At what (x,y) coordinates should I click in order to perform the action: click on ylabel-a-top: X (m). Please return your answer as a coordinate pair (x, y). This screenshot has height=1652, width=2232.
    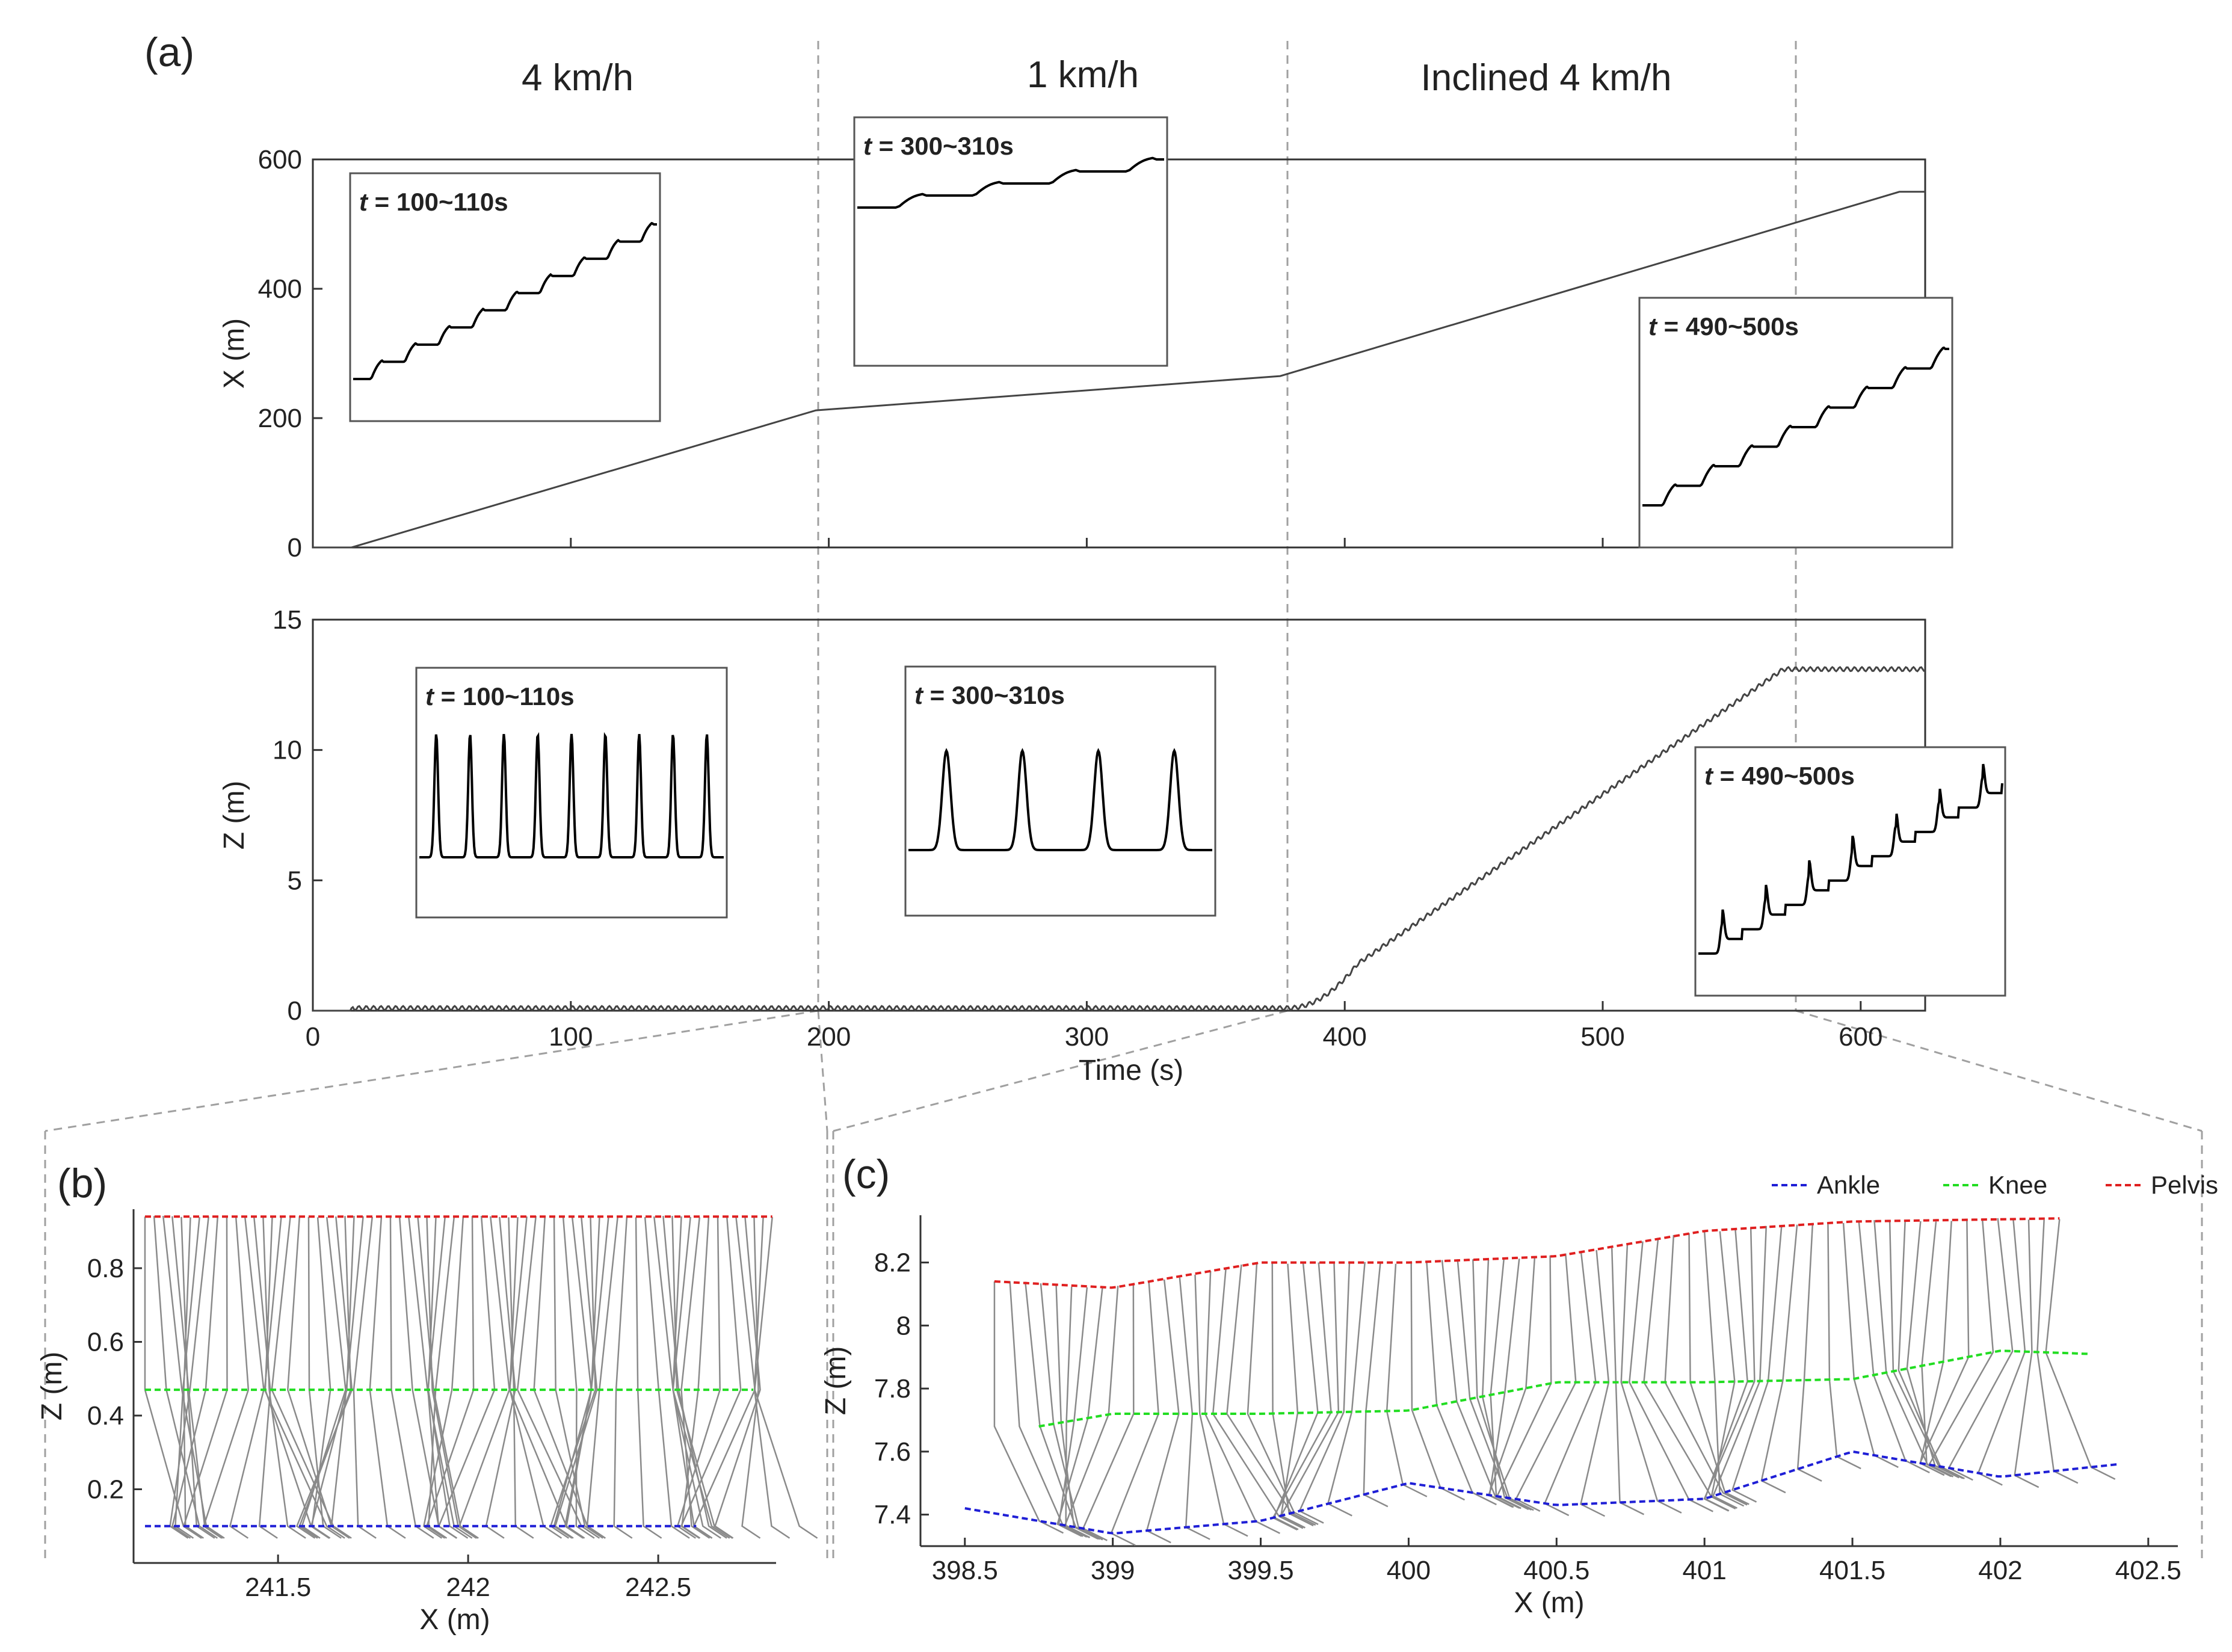
    Looking at the image, I should click on (234, 353).